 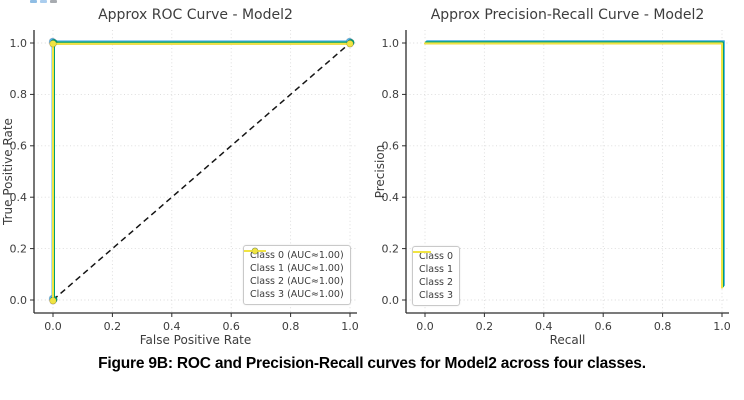 I want to click on legend-item: Class 3, so click(x=433, y=276).